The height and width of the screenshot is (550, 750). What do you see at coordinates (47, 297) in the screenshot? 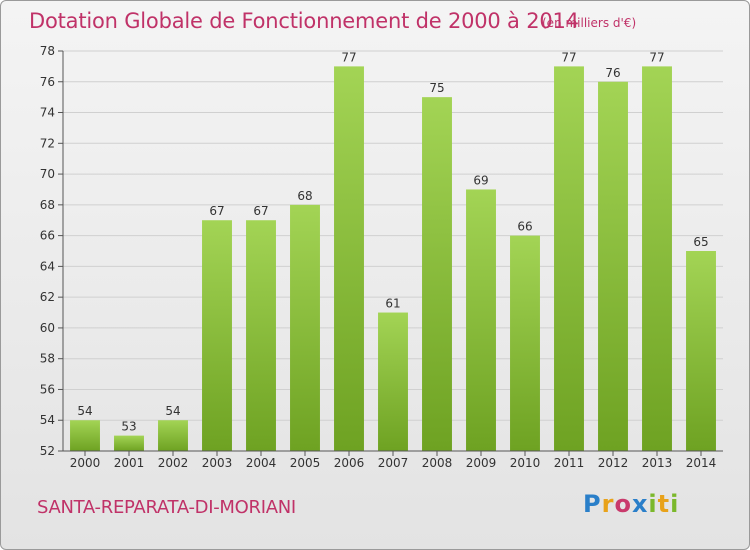
I see `y-tick-label: 62` at bounding box center [47, 297].